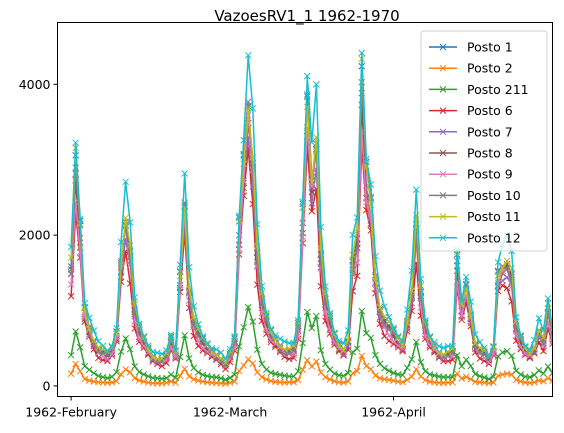  I want to click on legend-label: Posto 7, so click(490, 131).